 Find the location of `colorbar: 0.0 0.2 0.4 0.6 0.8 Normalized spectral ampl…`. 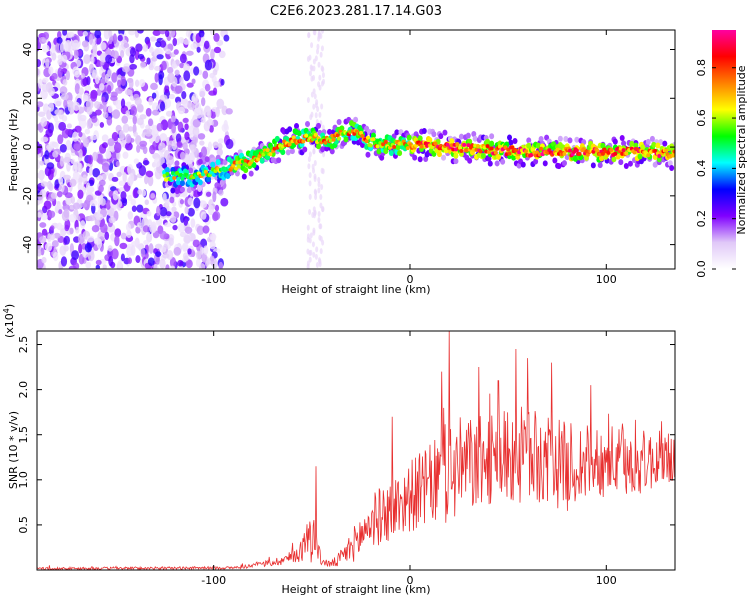

colorbar: 0.0 0.2 0.4 0.6 0.8 Normalized spectral ampl… is located at coordinates (721, 154).